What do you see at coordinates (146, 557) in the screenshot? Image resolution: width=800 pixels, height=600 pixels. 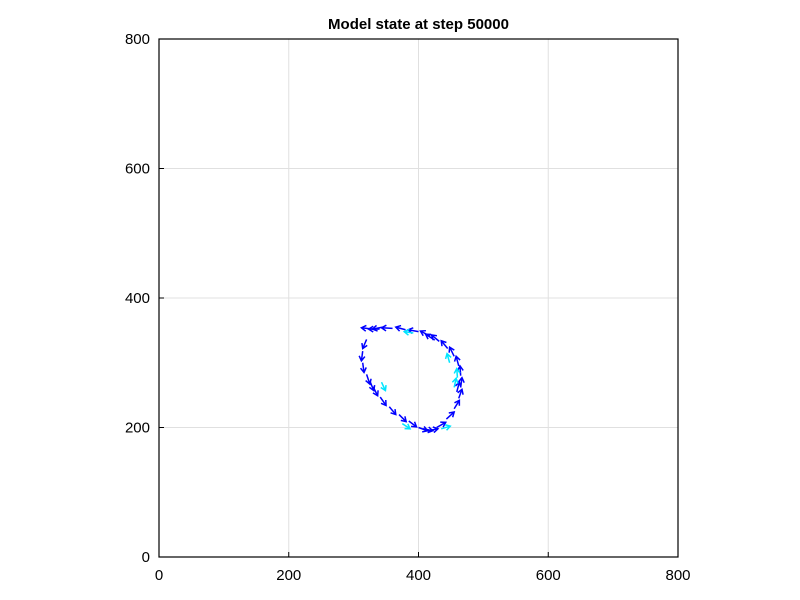 I see `y-tick-label: 0` at bounding box center [146, 557].